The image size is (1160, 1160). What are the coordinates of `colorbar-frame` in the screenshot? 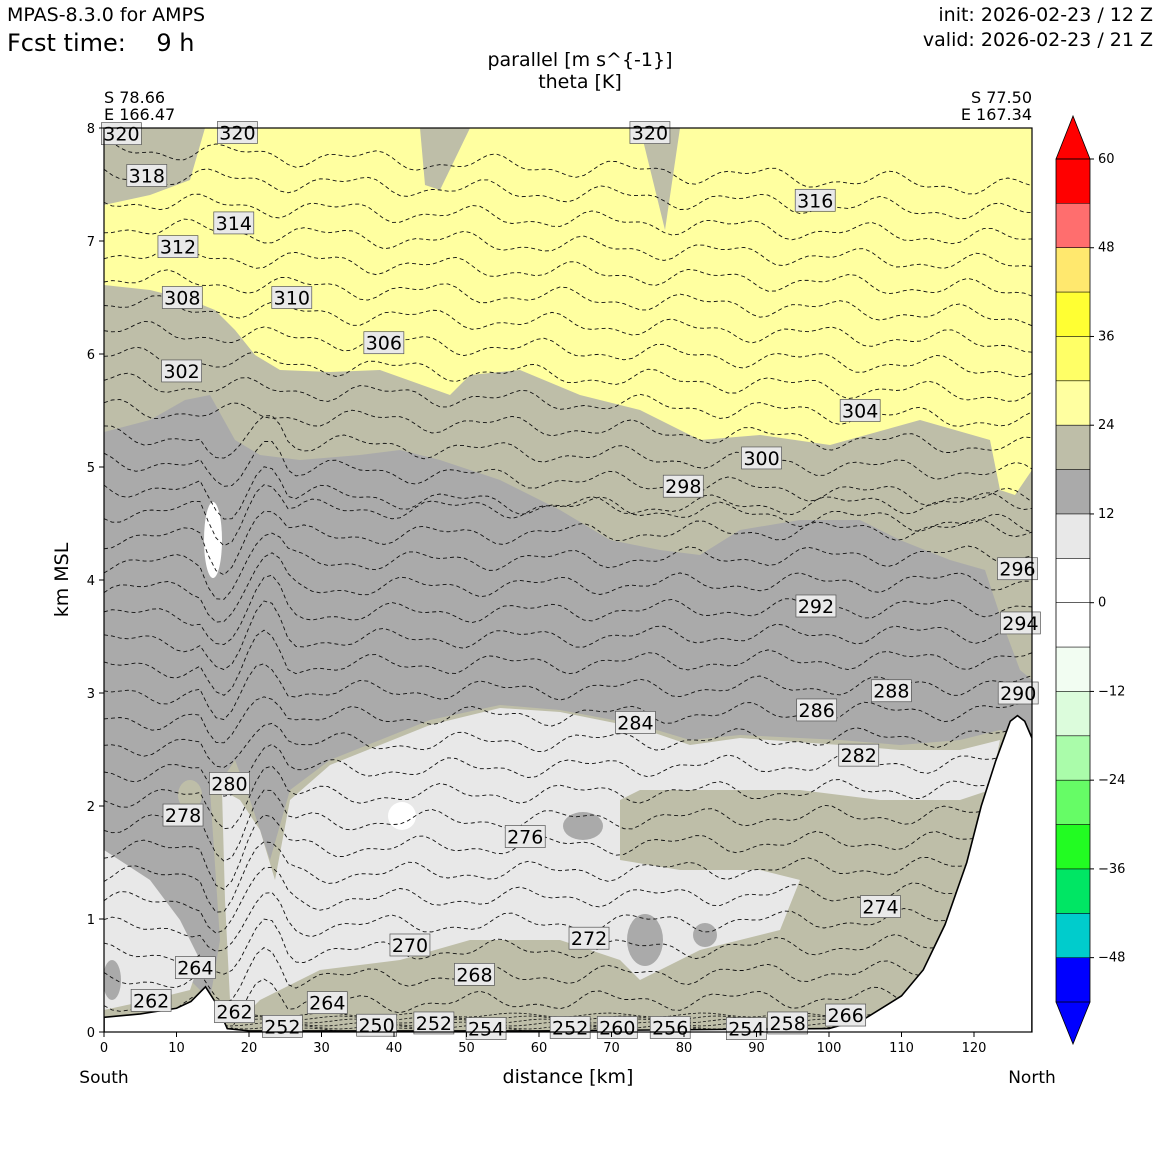 It's located at (1073, 580).